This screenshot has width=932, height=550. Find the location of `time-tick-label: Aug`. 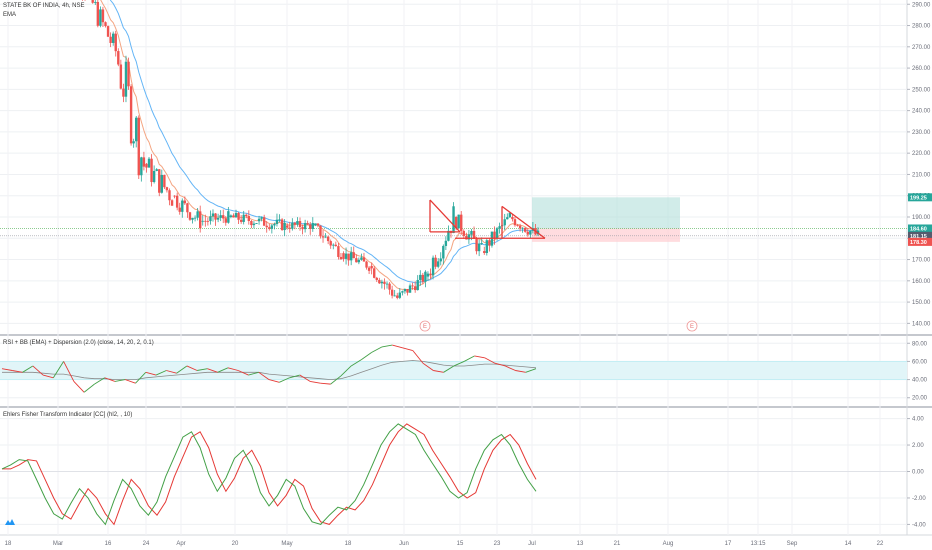

time-tick-label: Aug is located at coordinates (668, 544).